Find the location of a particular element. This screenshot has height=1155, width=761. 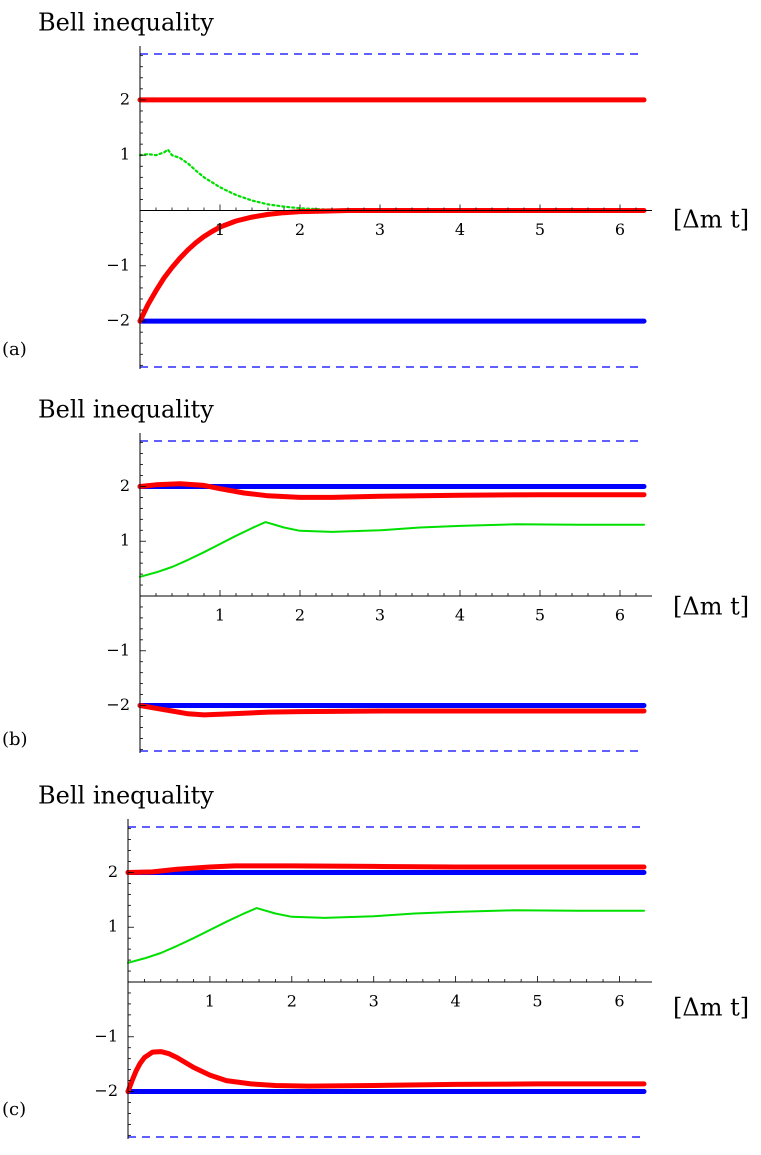

panel-label: (c) is located at coordinates (14, 1109).